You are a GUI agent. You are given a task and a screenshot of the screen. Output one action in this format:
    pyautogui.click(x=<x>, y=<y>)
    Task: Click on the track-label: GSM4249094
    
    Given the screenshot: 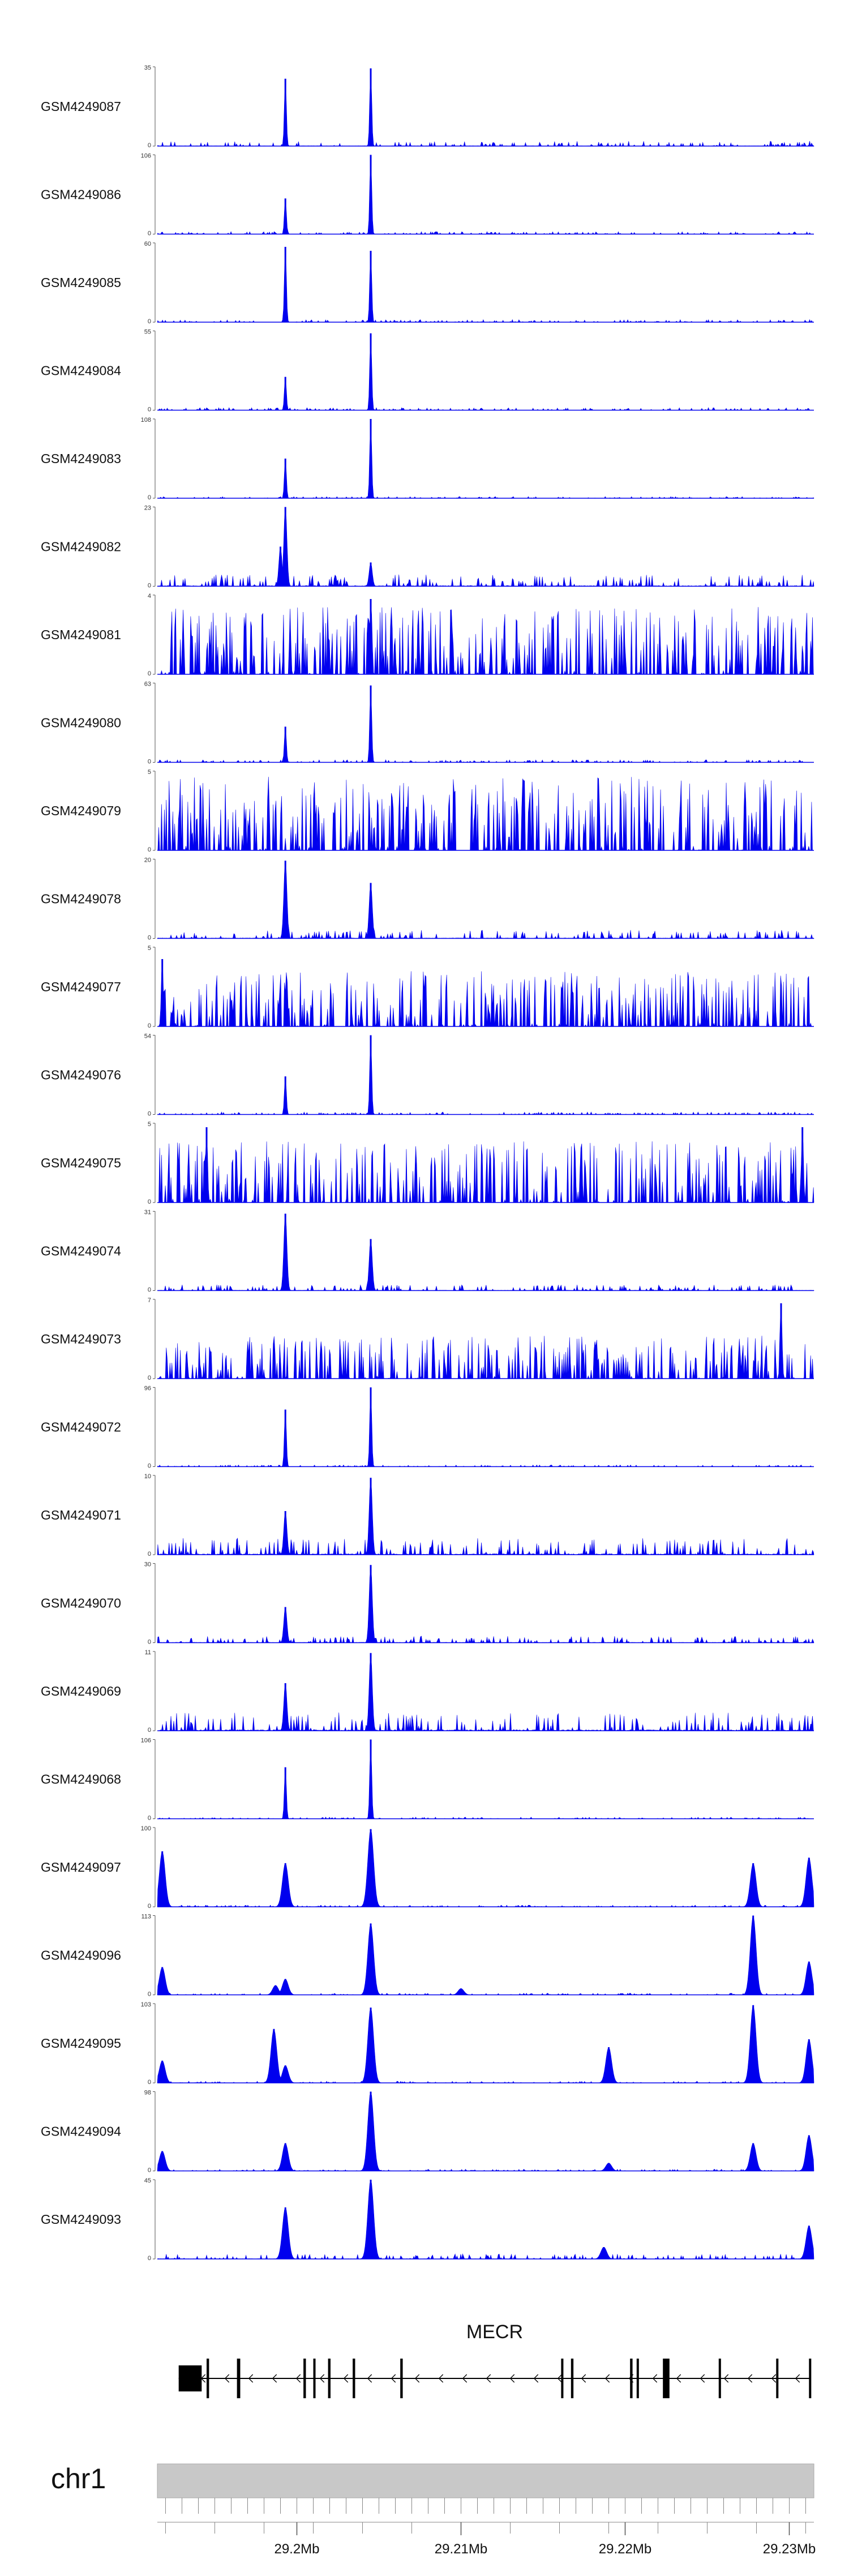 What is the action you would take?
    pyautogui.click(x=81, y=2131)
    